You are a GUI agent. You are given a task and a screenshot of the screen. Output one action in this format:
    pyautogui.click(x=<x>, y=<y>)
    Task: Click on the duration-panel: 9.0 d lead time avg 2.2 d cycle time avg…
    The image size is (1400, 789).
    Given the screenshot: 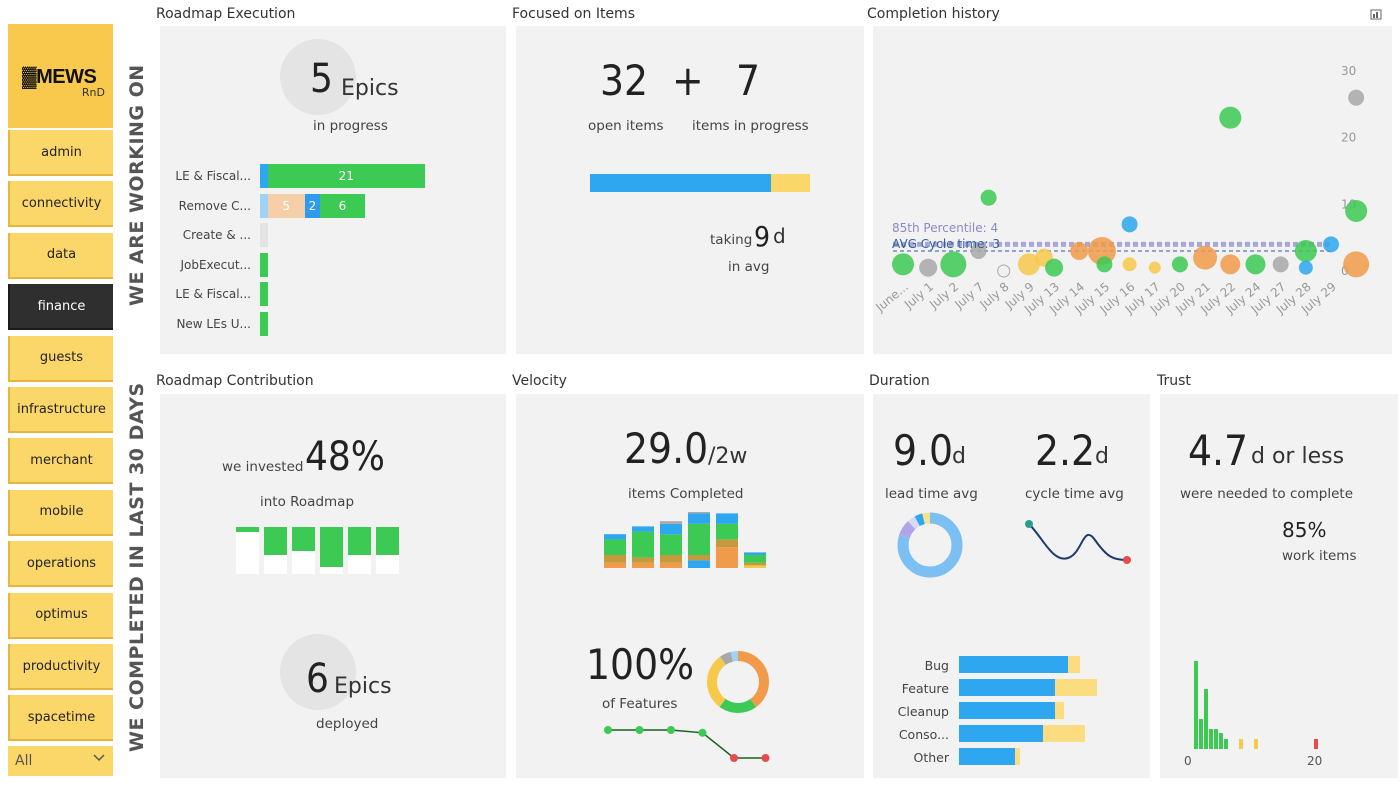 What is the action you would take?
    pyautogui.click(x=1011, y=586)
    